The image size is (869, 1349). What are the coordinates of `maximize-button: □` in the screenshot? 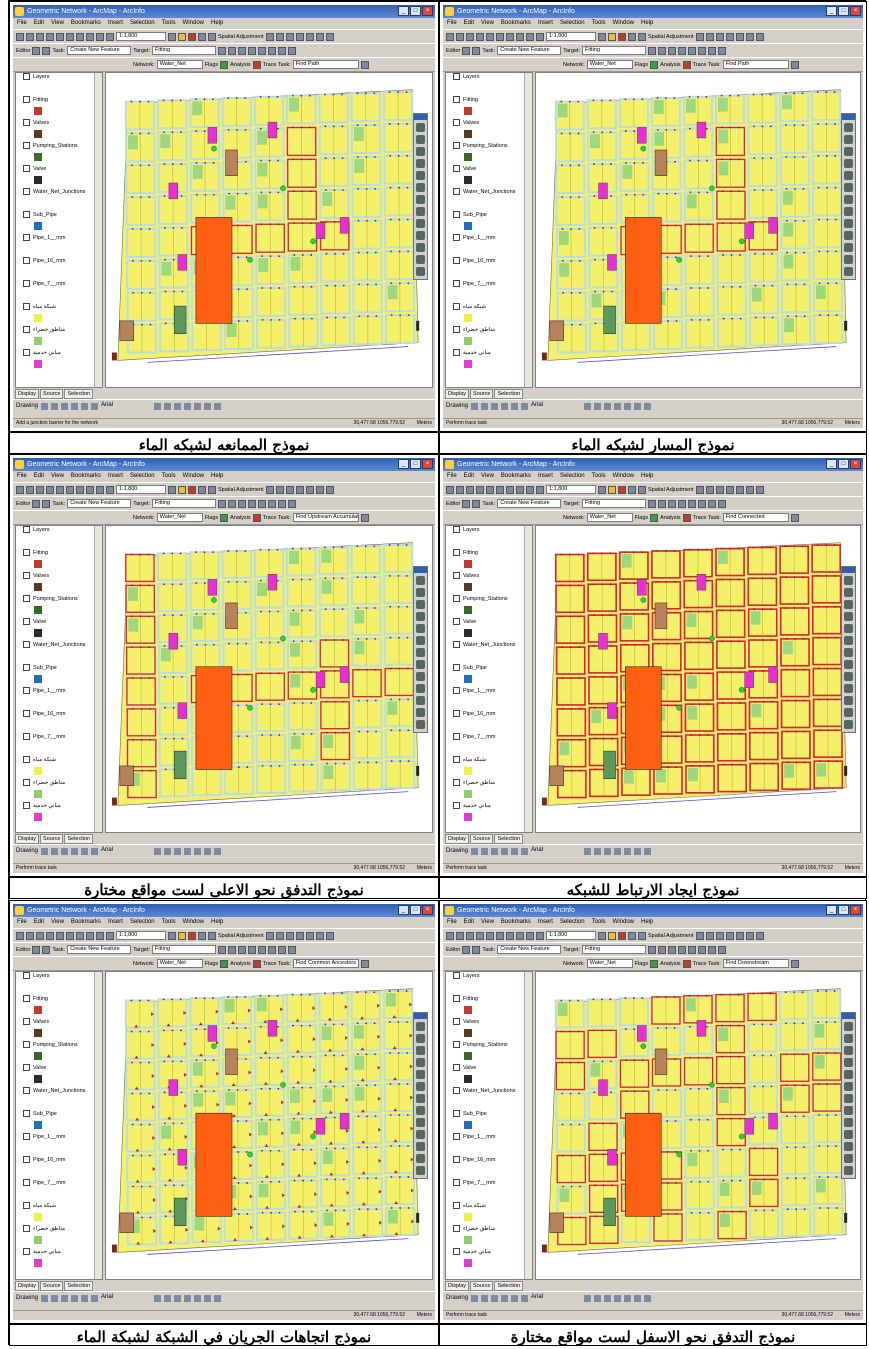 It's located at (843, 11).